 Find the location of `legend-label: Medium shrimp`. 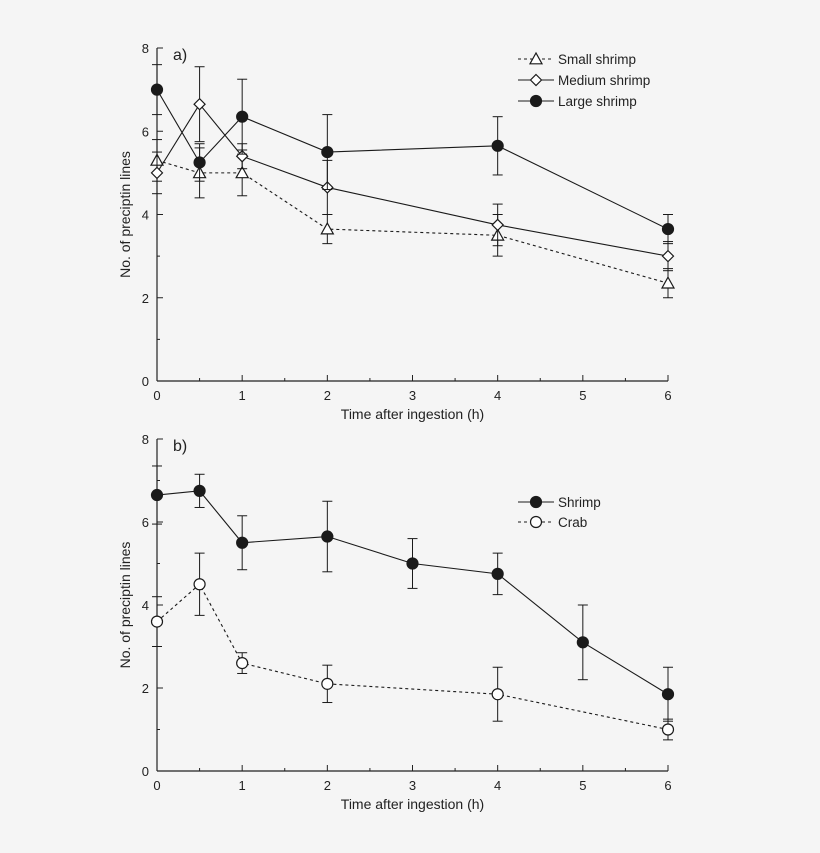

legend-label: Medium shrimp is located at coordinates (604, 80).